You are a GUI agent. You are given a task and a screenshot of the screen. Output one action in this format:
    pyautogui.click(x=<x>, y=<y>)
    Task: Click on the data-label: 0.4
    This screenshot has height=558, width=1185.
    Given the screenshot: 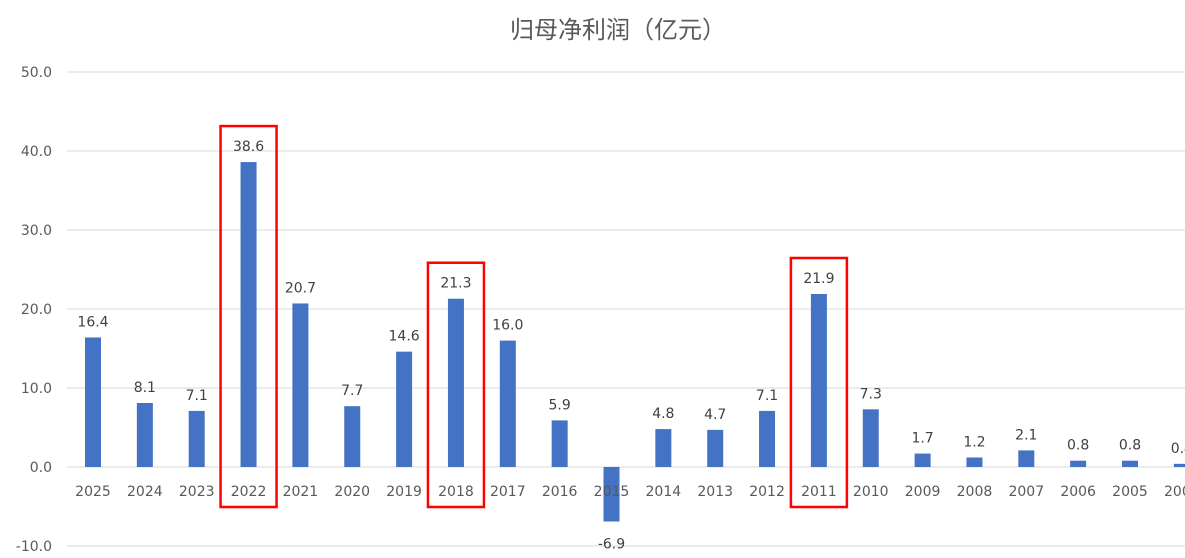 What is the action you would take?
    pyautogui.click(x=1178, y=449)
    